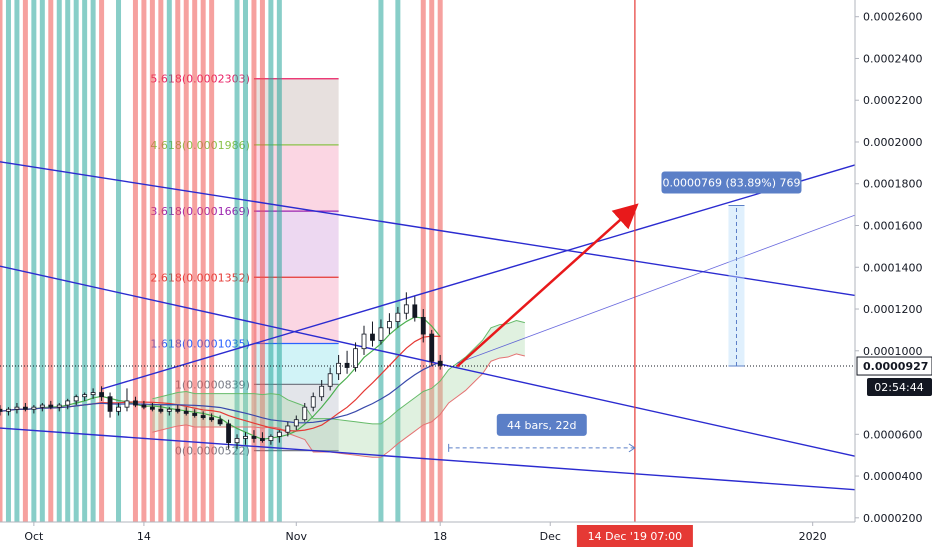 This screenshot has width=932, height=550. What do you see at coordinates (34, 536) in the screenshot?
I see `time-tick-label: Oct` at bounding box center [34, 536].